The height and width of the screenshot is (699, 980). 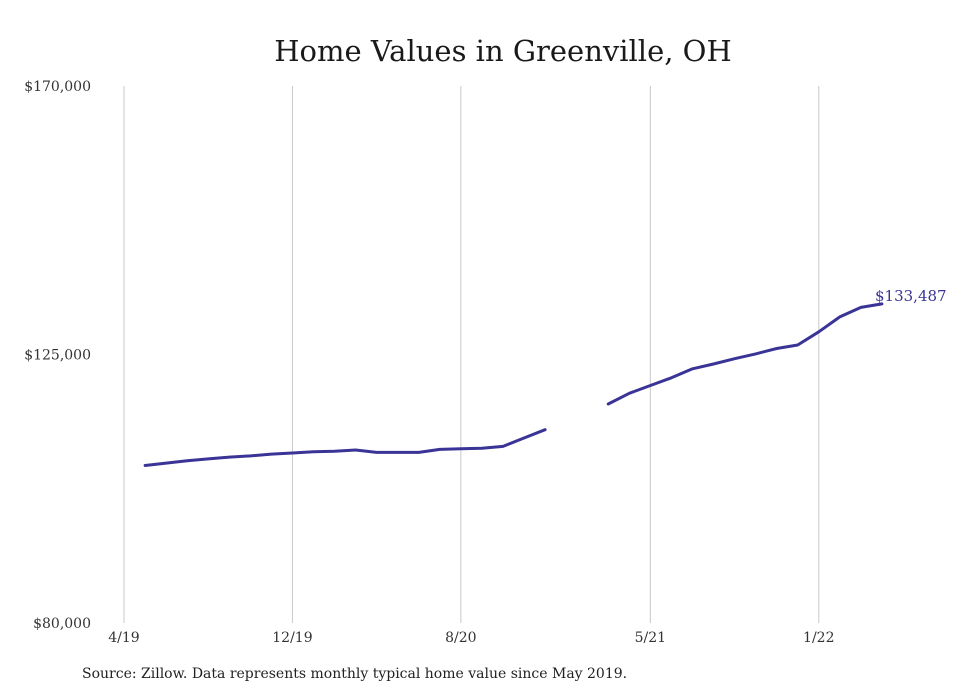 What do you see at coordinates (818, 638) in the screenshot?
I see `x-tick-label: 1/22` at bounding box center [818, 638].